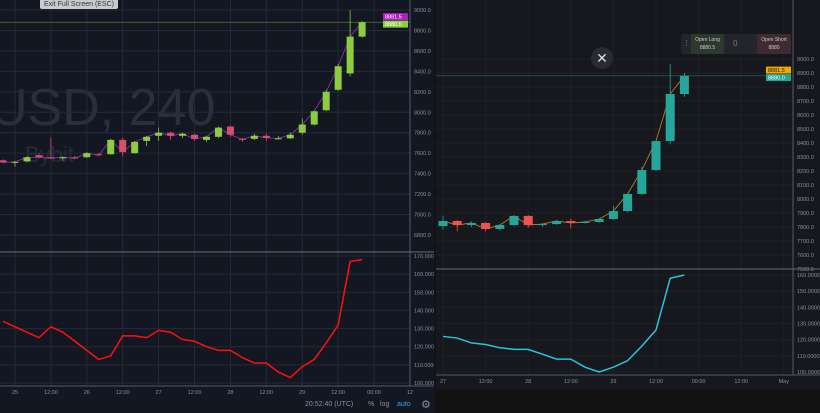 Image resolution: width=820 pixels, height=413 pixels. I want to click on moving-average-line, so click(563, 152).